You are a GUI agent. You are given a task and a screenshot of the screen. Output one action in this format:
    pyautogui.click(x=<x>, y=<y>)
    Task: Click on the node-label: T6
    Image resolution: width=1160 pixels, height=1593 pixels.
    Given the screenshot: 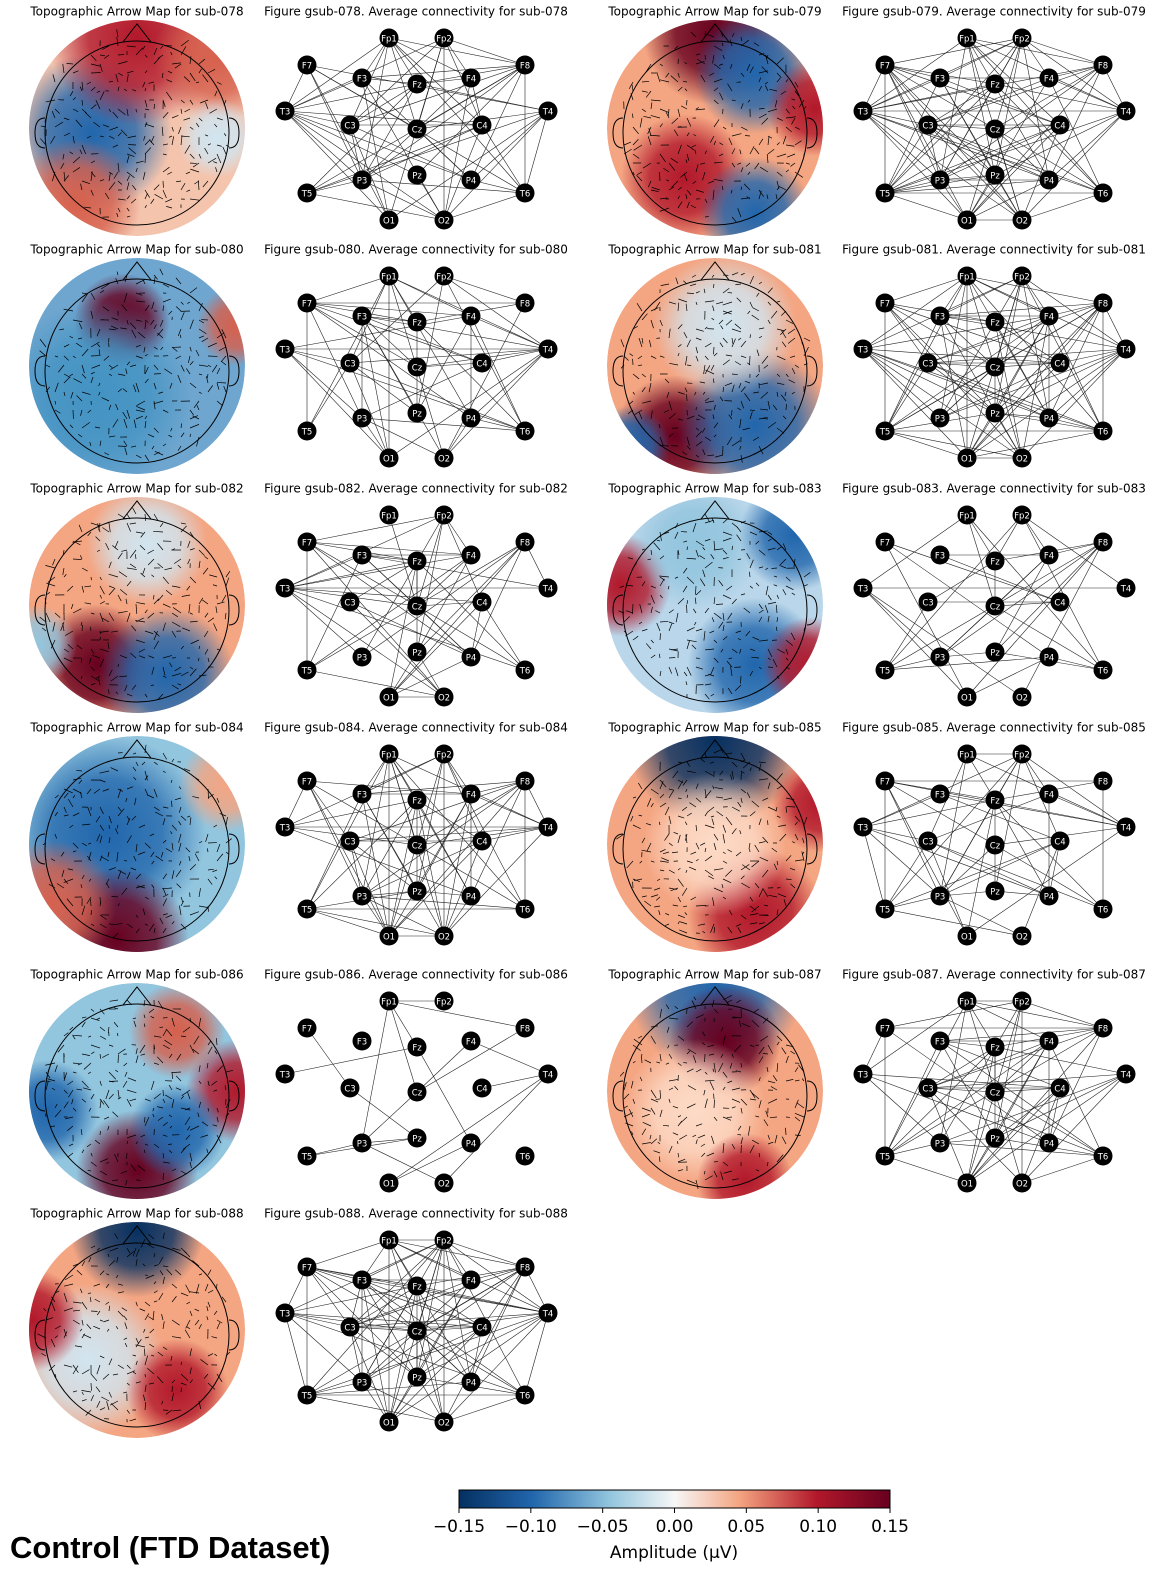 What is the action you would take?
    pyautogui.click(x=525, y=911)
    